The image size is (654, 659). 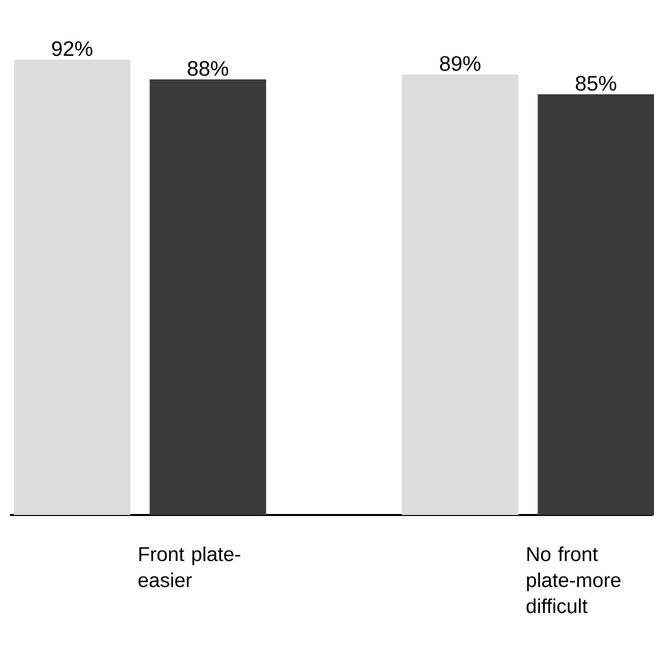 I want to click on data-label: 89%, so click(x=460, y=63).